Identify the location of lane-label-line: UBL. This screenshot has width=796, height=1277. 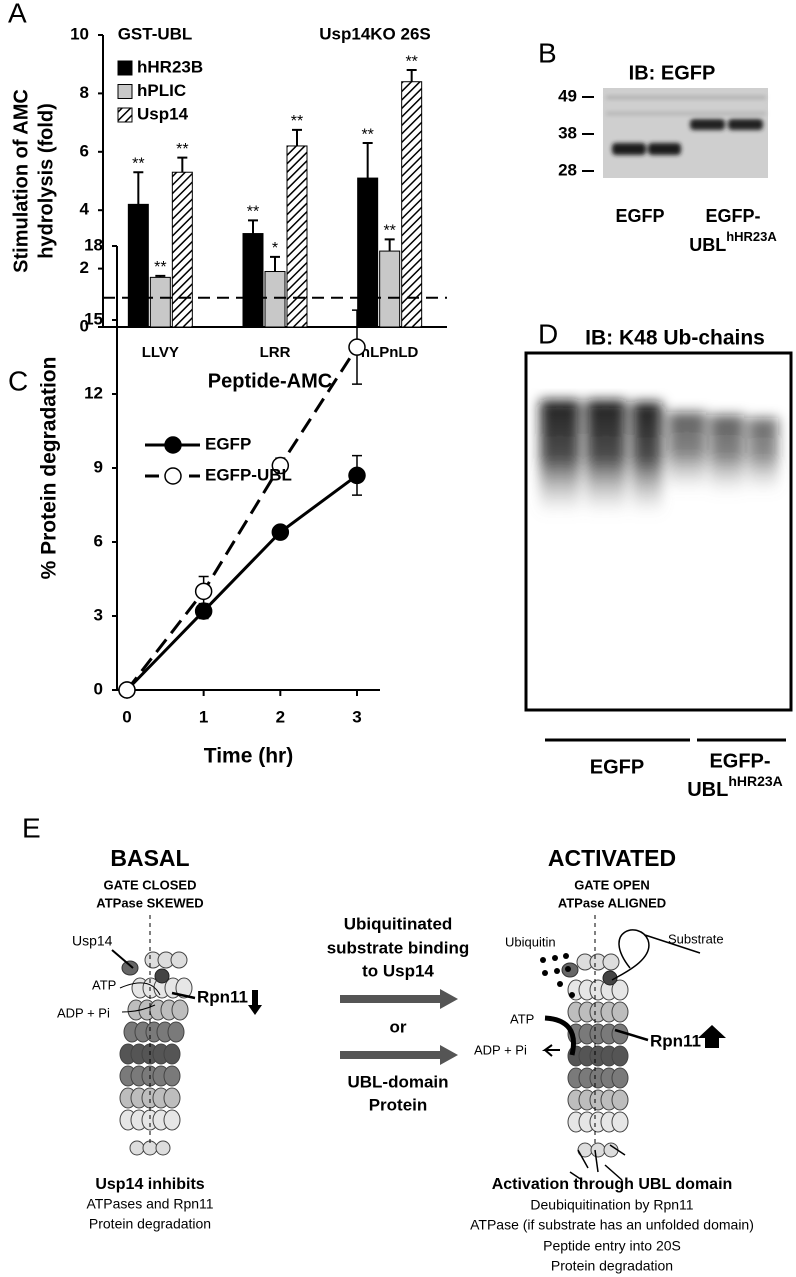
(707, 790).